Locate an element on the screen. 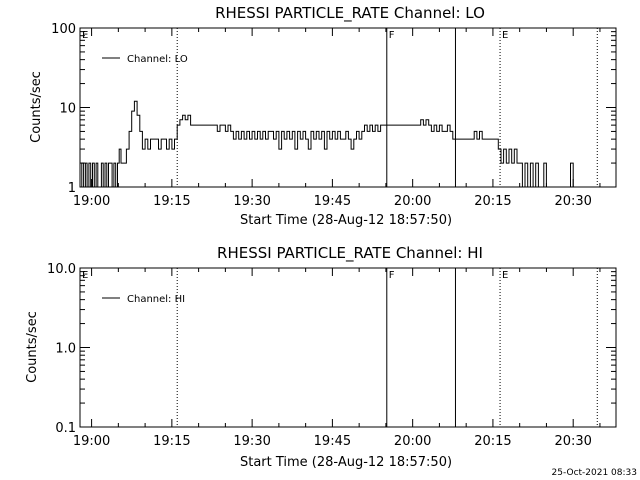  legend: Channel: LO is located at coordinates (145, 59).